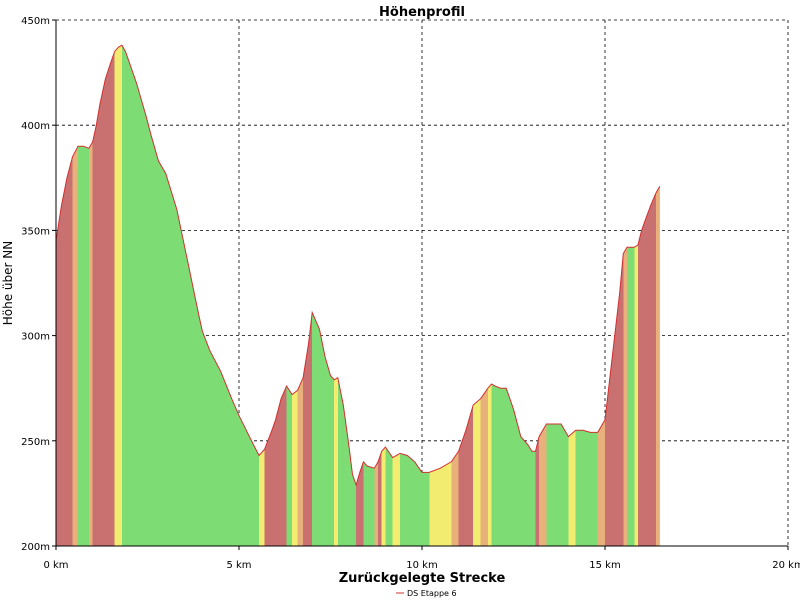  What do you see at coordinates (35, 126) in the screenshot?
I see `y-tick-label: 400m` at bounding box center [35, 126].